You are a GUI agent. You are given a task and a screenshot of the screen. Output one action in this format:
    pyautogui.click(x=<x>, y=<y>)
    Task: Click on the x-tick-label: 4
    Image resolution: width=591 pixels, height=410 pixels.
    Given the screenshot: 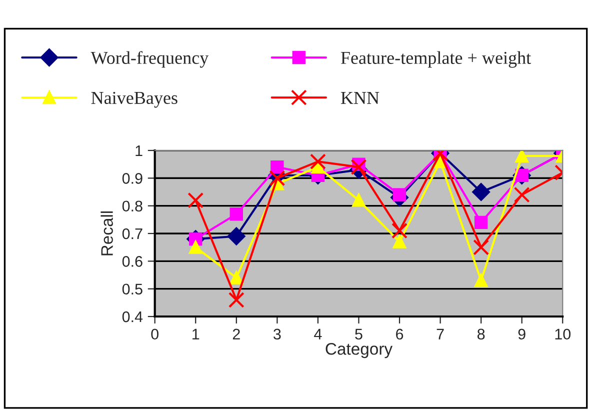 What is the action you would take?
    pyautogui.click(x=318, y=334)
    